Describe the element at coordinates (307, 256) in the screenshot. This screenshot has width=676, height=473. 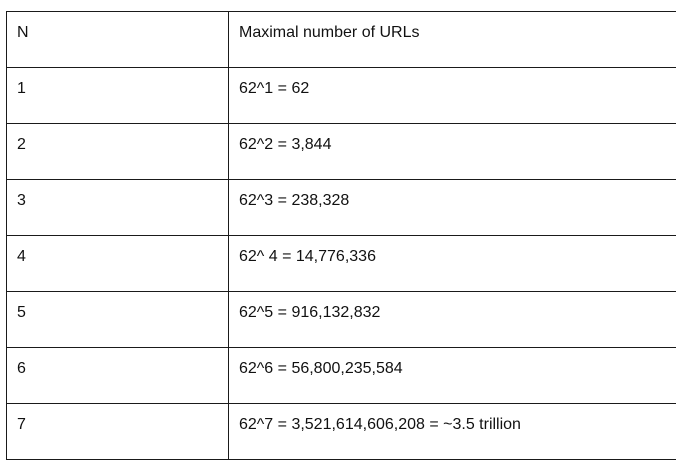
I see `cell-max-urls-value: 62^ 4 = 14,776,336` at that location.